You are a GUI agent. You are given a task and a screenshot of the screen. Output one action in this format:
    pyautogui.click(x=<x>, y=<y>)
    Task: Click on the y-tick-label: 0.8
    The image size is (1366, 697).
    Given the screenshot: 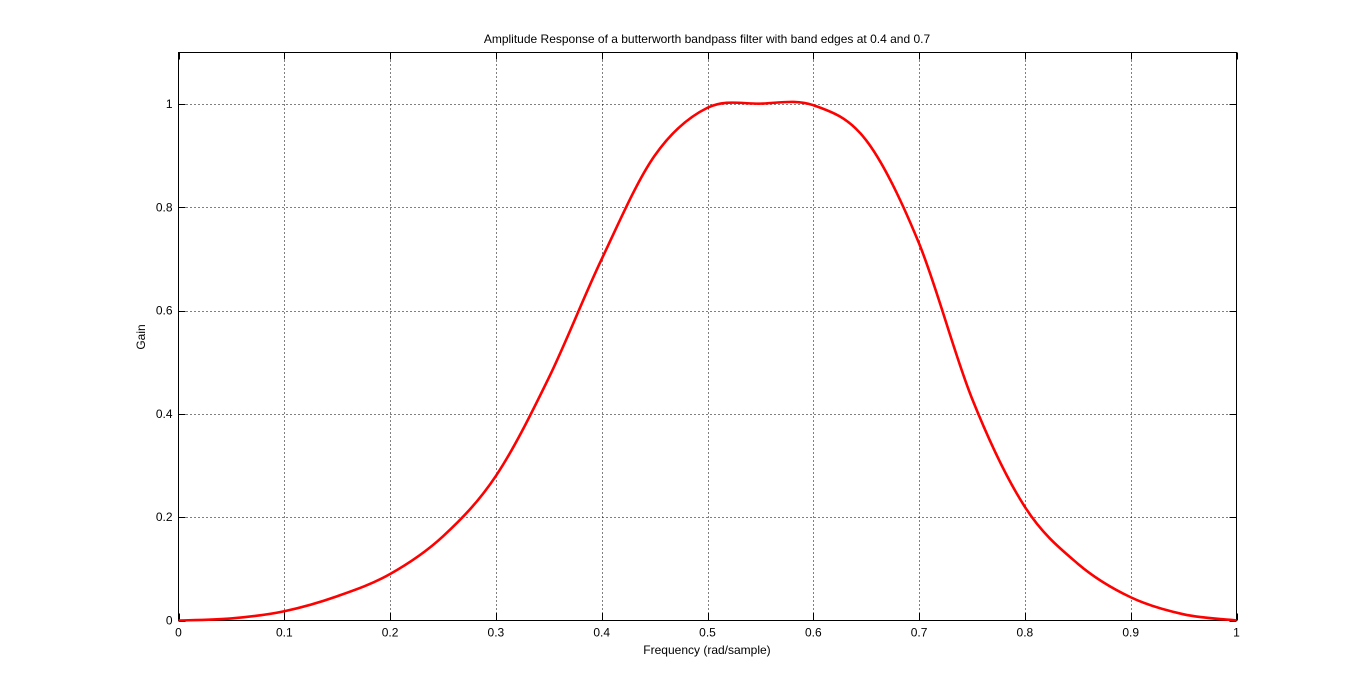 What is the action you would take?
    pyautogui.click(x=164, y=207)
    